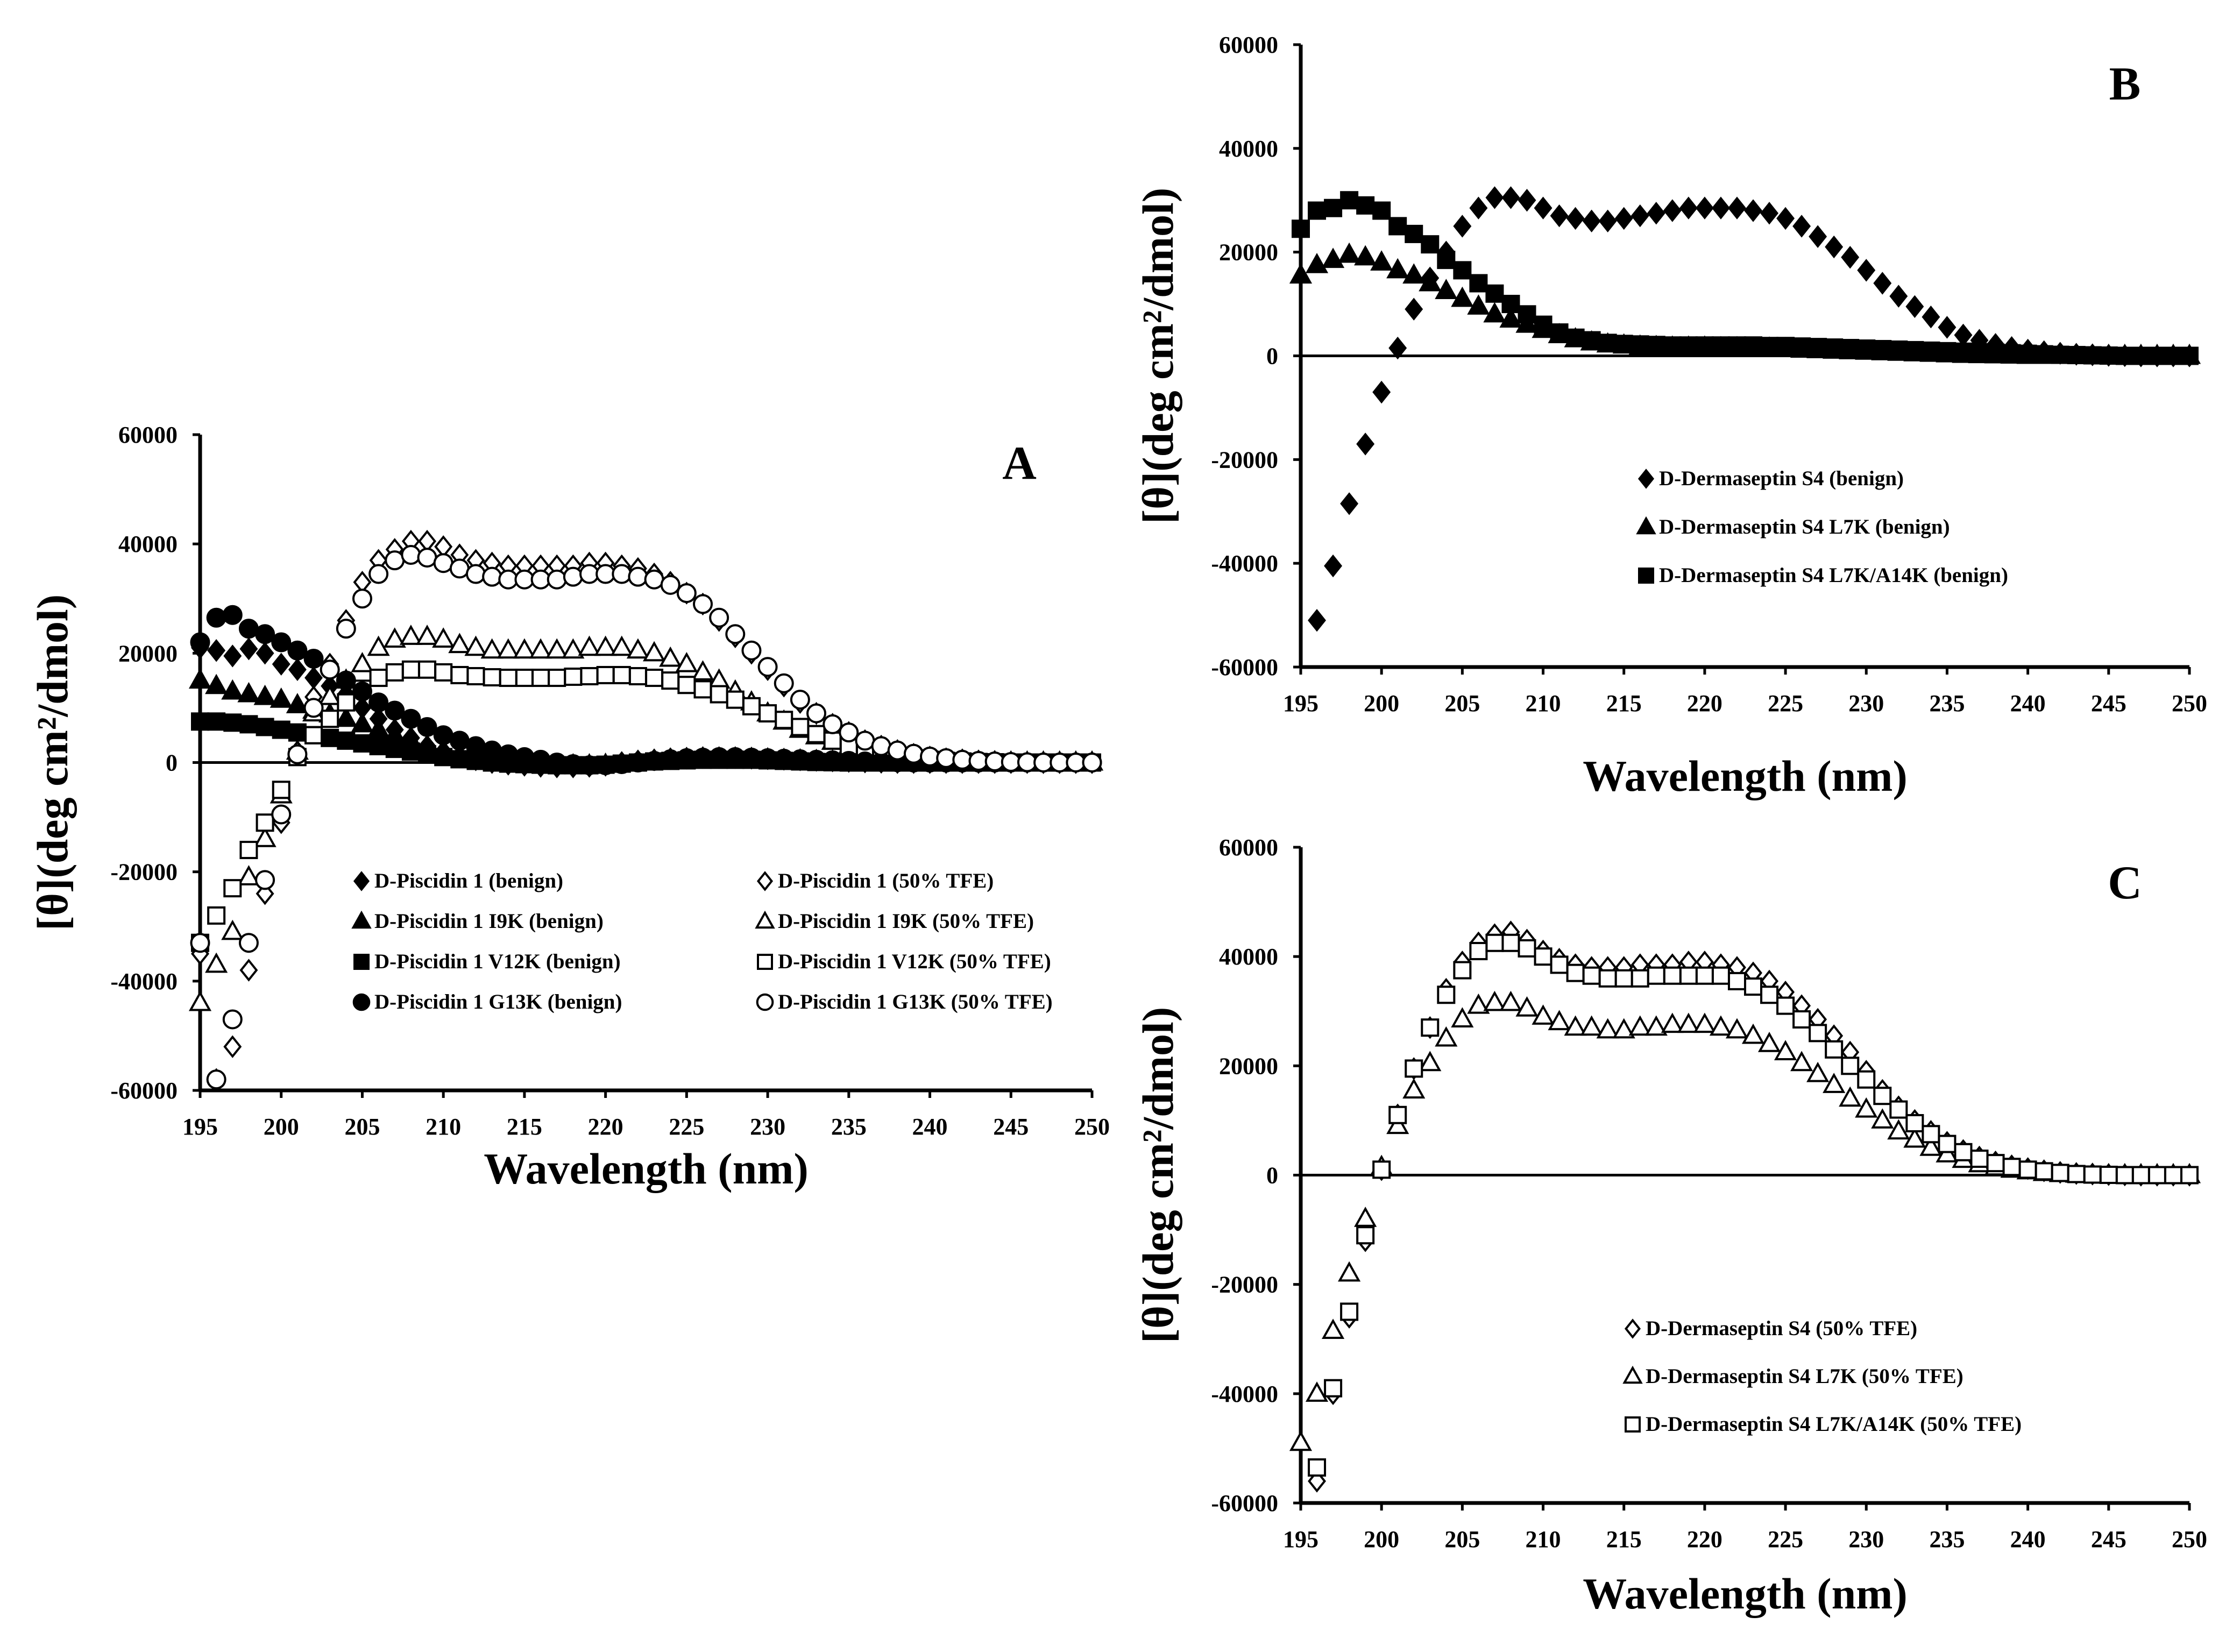  I want to click on panel-c-y-tick-label: 20000, so click(1248, 1066).